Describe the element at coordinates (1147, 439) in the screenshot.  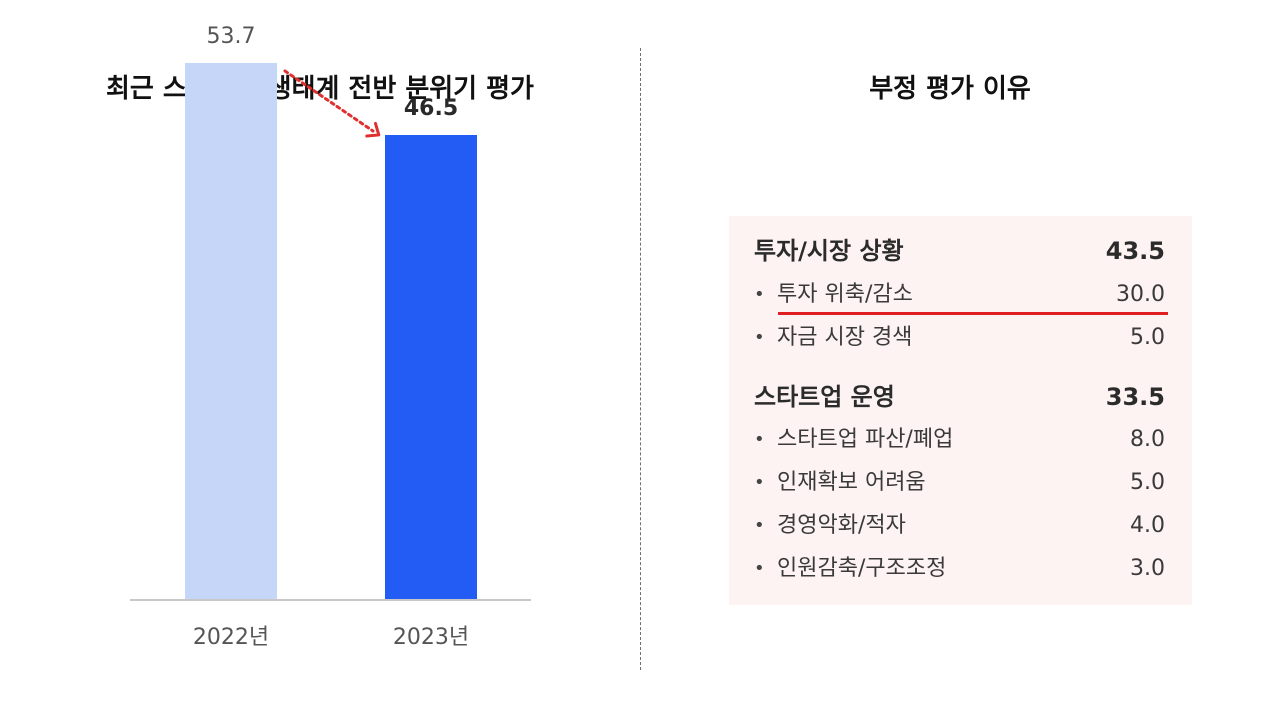
I see `reason-item-value: 8.0` at that location.